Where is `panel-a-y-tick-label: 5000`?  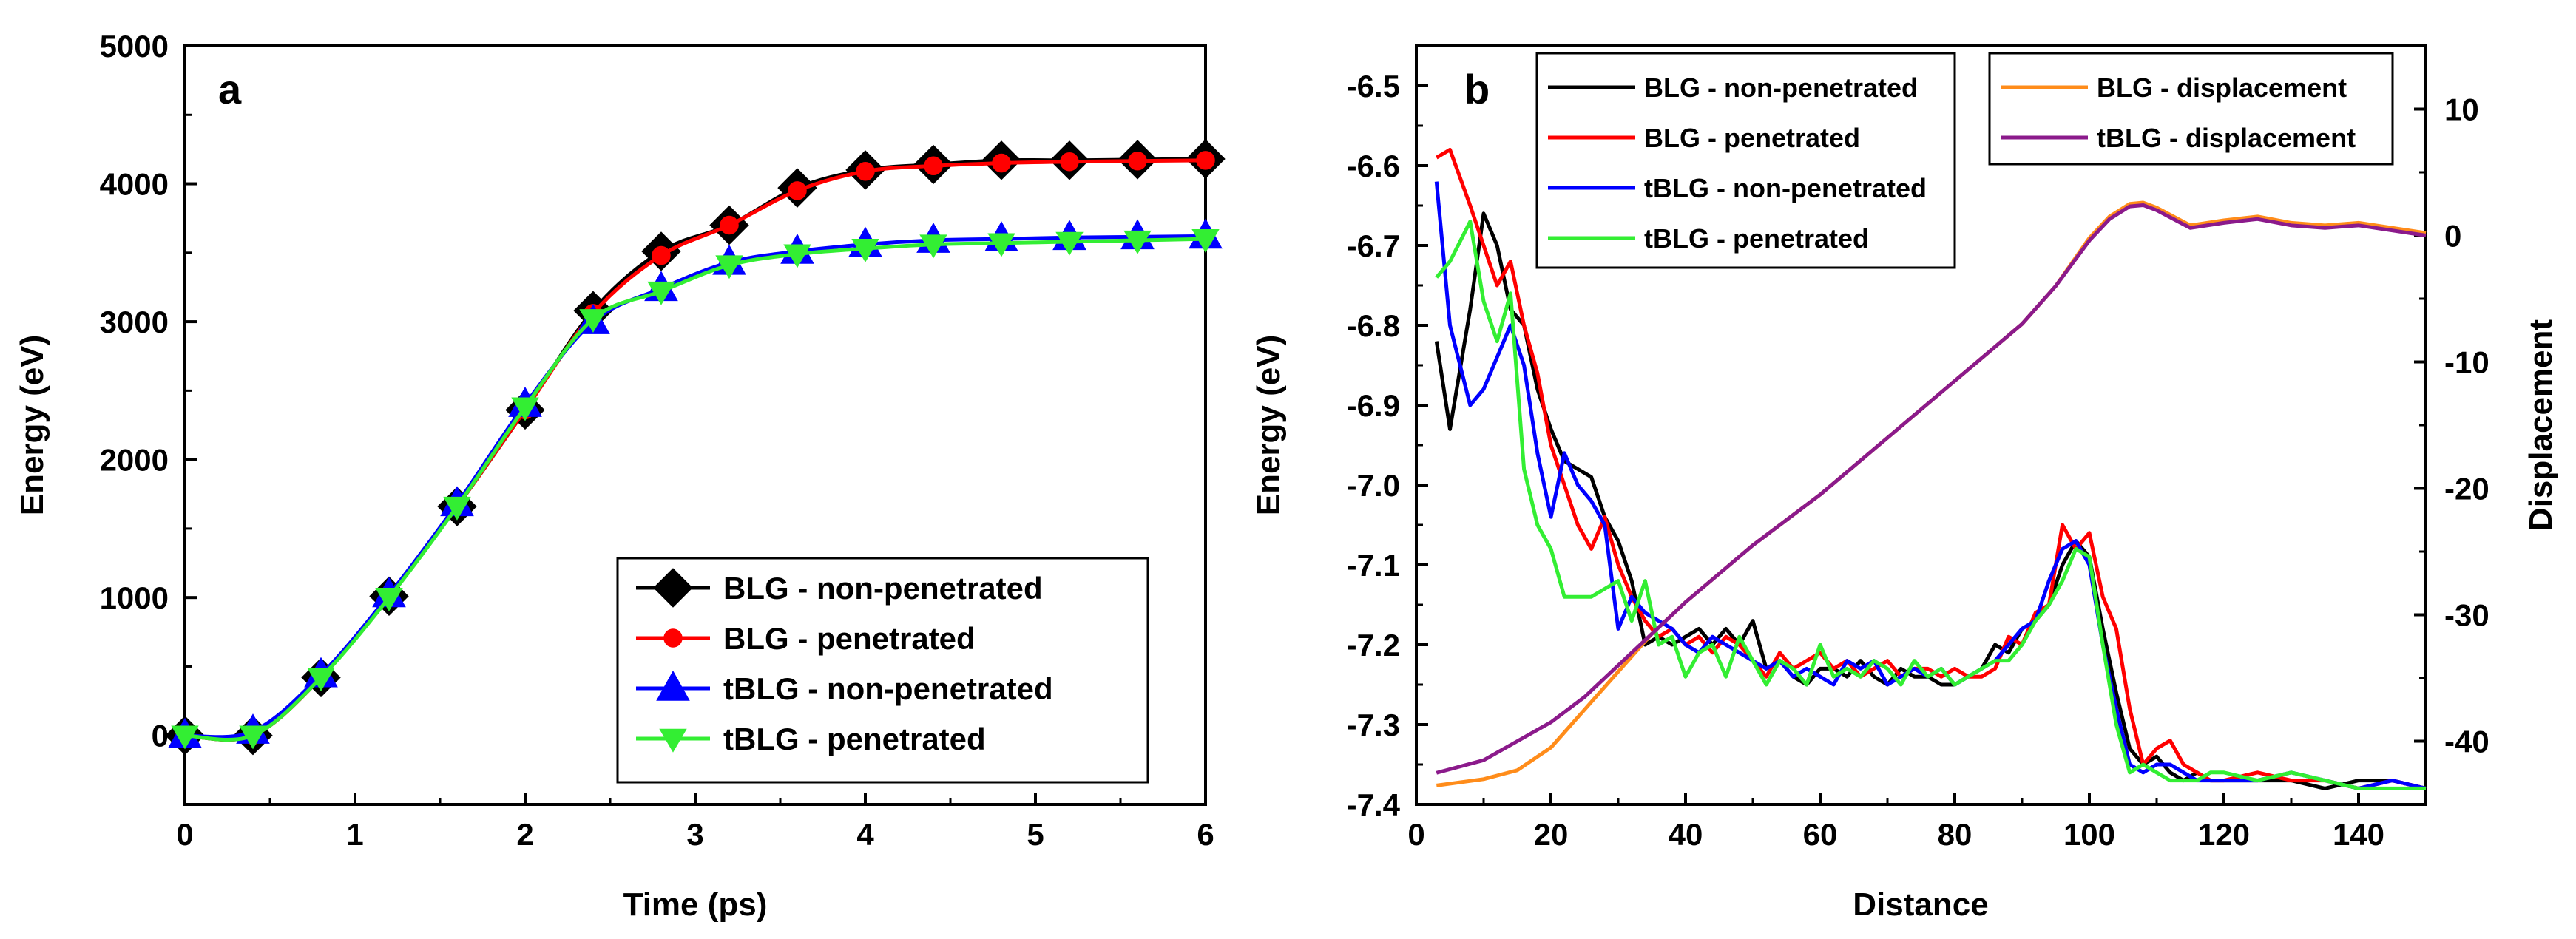 panel-a-y-tick-label: 5000 is located at coordinates (134, 46).